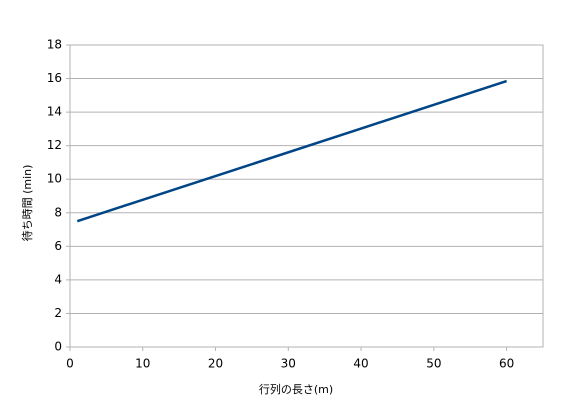  Describe the element at coordinates (360, 364) in the screenshot. I see `x-tick-label: 40` at that location.